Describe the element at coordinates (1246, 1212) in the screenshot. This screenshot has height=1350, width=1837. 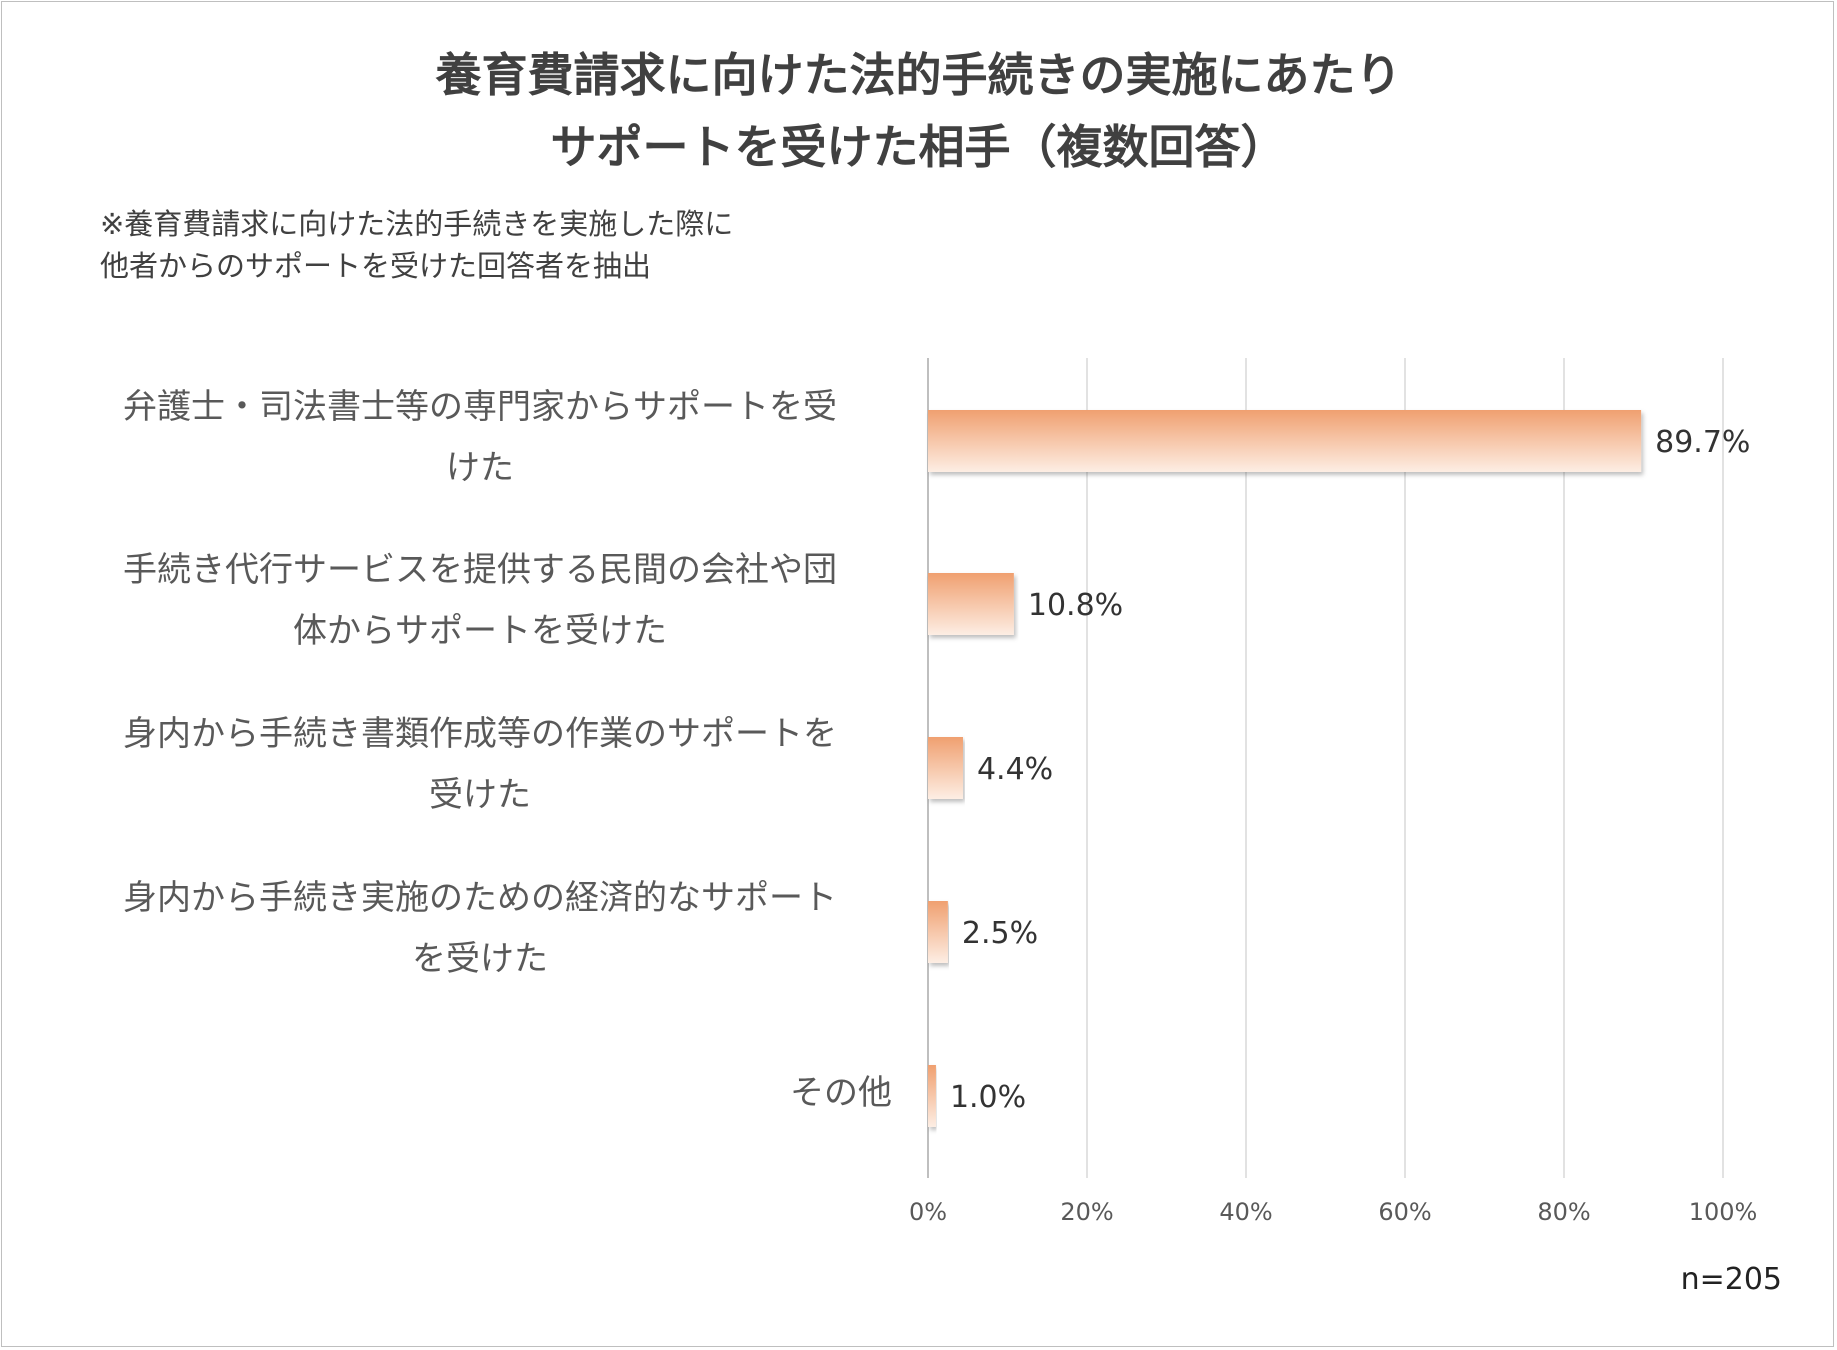
I see `x-tick-40: 40%` at that location.